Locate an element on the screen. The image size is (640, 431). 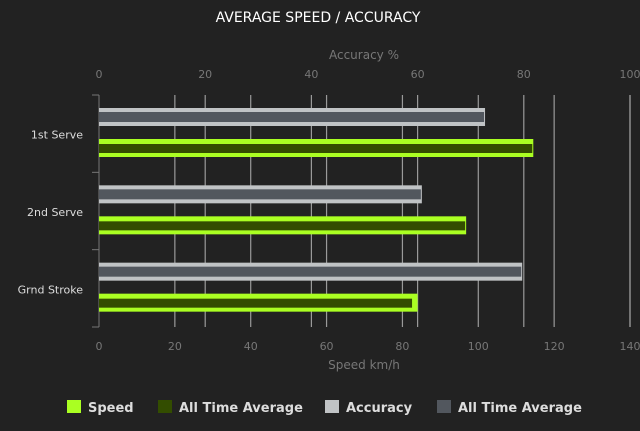
bottom-tick-label: 140 is located at coordinates (630, 346).